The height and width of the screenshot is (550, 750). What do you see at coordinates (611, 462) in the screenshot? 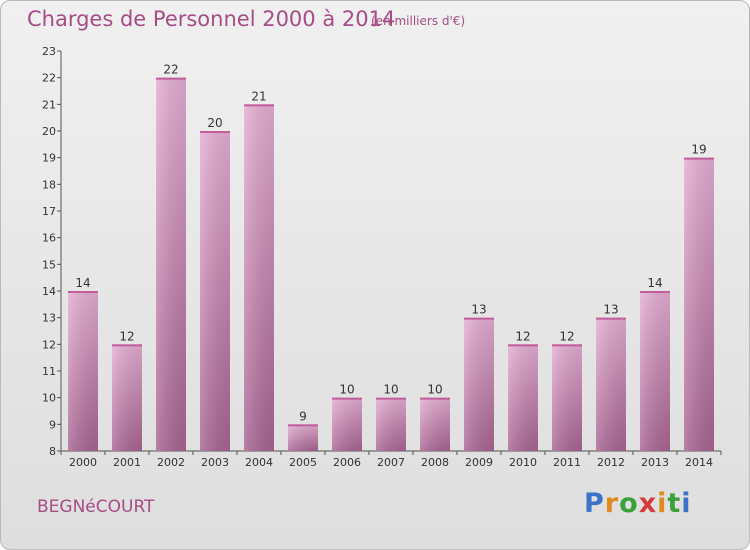
I see `x-tick-label: 2012` at bounding box center [611, 462].